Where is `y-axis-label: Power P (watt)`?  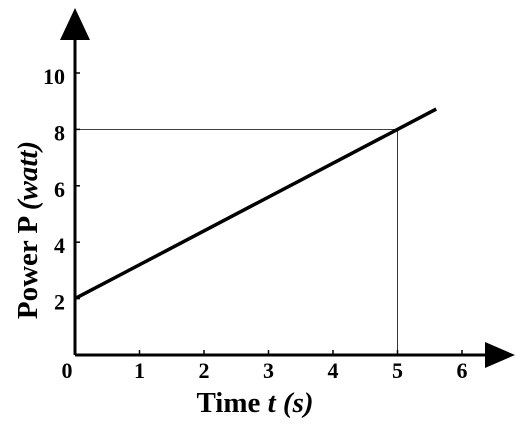 y-axis-label: Power P (watt) is located at coordinates (28, 230).